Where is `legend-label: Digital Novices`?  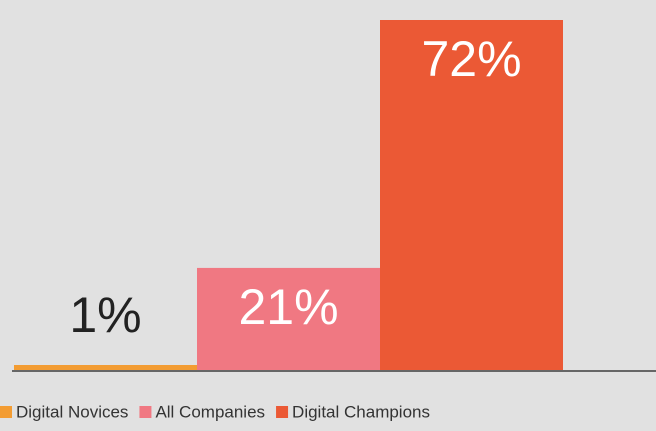 legend-label: Digital Novices is located at coordinates (72, 411).